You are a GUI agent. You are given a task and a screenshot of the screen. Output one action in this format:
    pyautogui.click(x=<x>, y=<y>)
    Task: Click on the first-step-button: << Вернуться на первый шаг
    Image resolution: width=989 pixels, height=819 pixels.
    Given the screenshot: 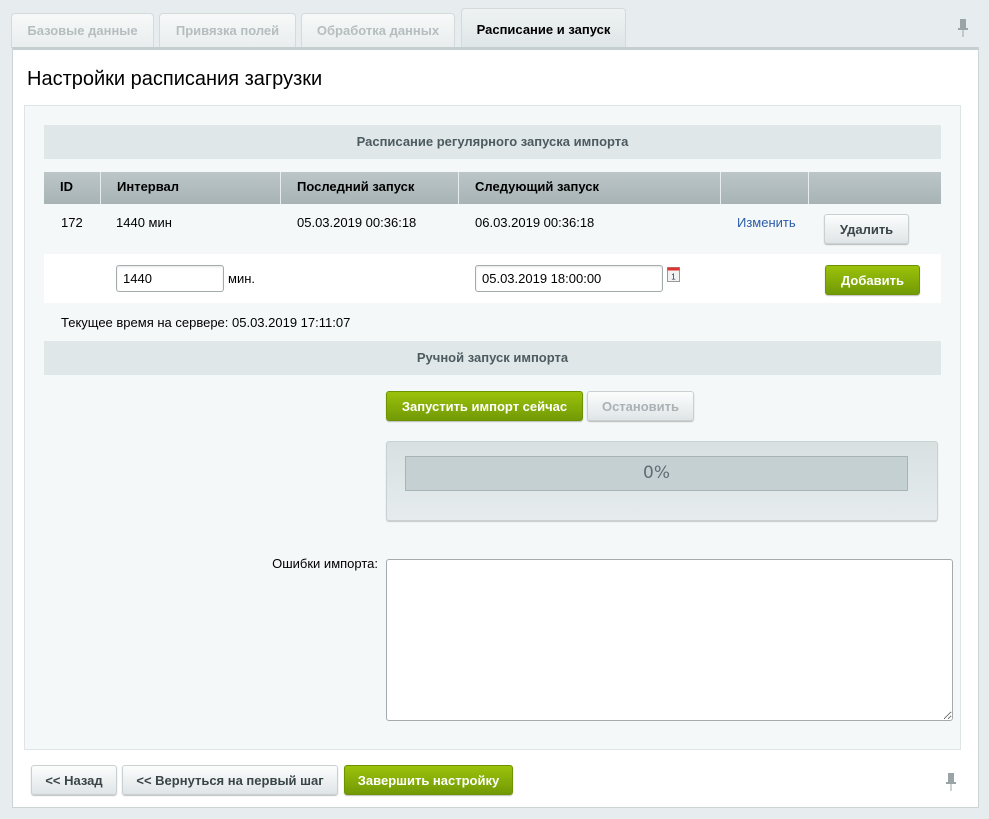 What is the action you would take?
    pyautogui.click(x=230, y=780)
    